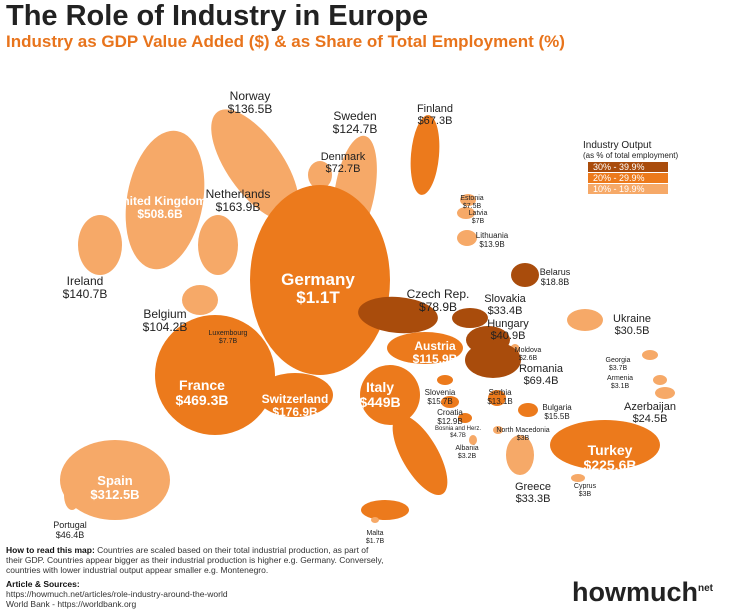  I want to click on country-value: $124.7B, so click(355, 129).